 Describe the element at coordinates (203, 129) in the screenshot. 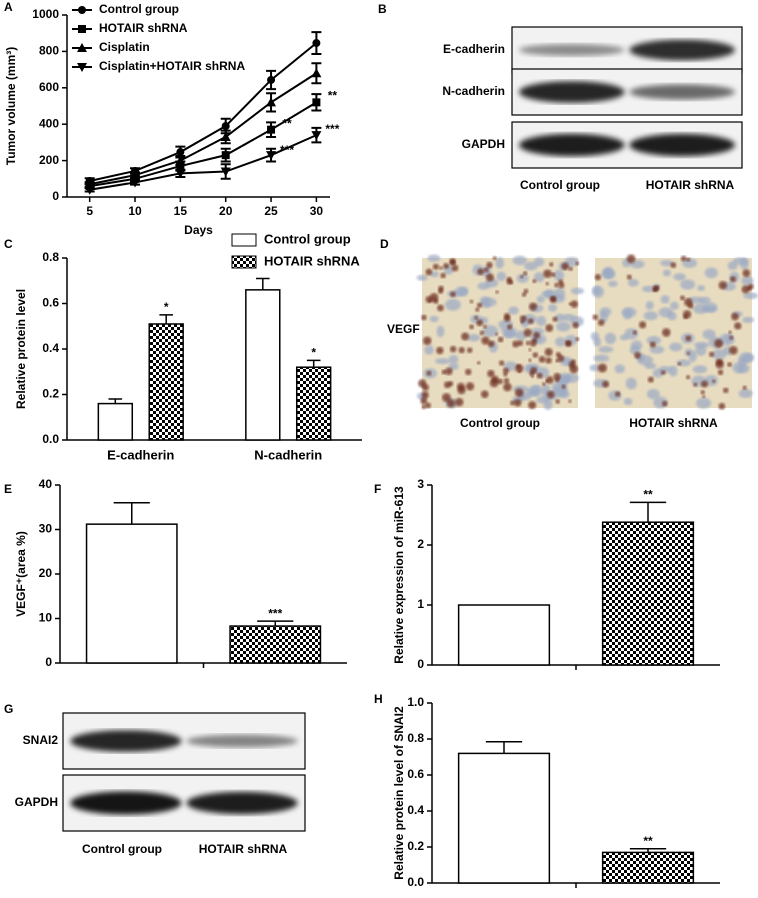

I see `line` at that location.